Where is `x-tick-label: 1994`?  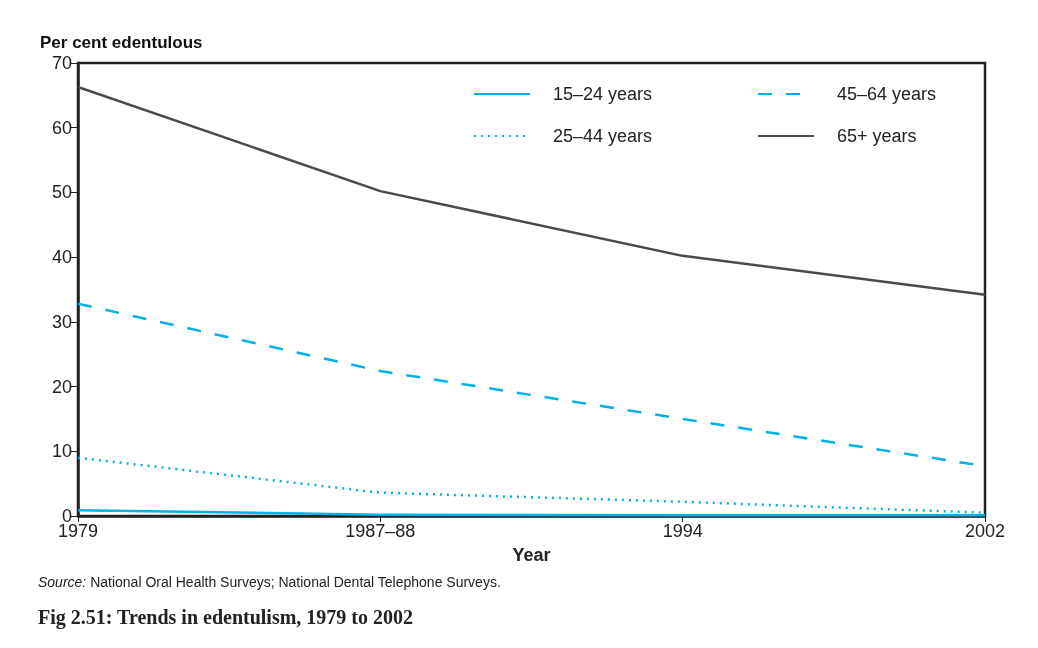
x-tick-label: 1994 is located at coordinates (682, 531).